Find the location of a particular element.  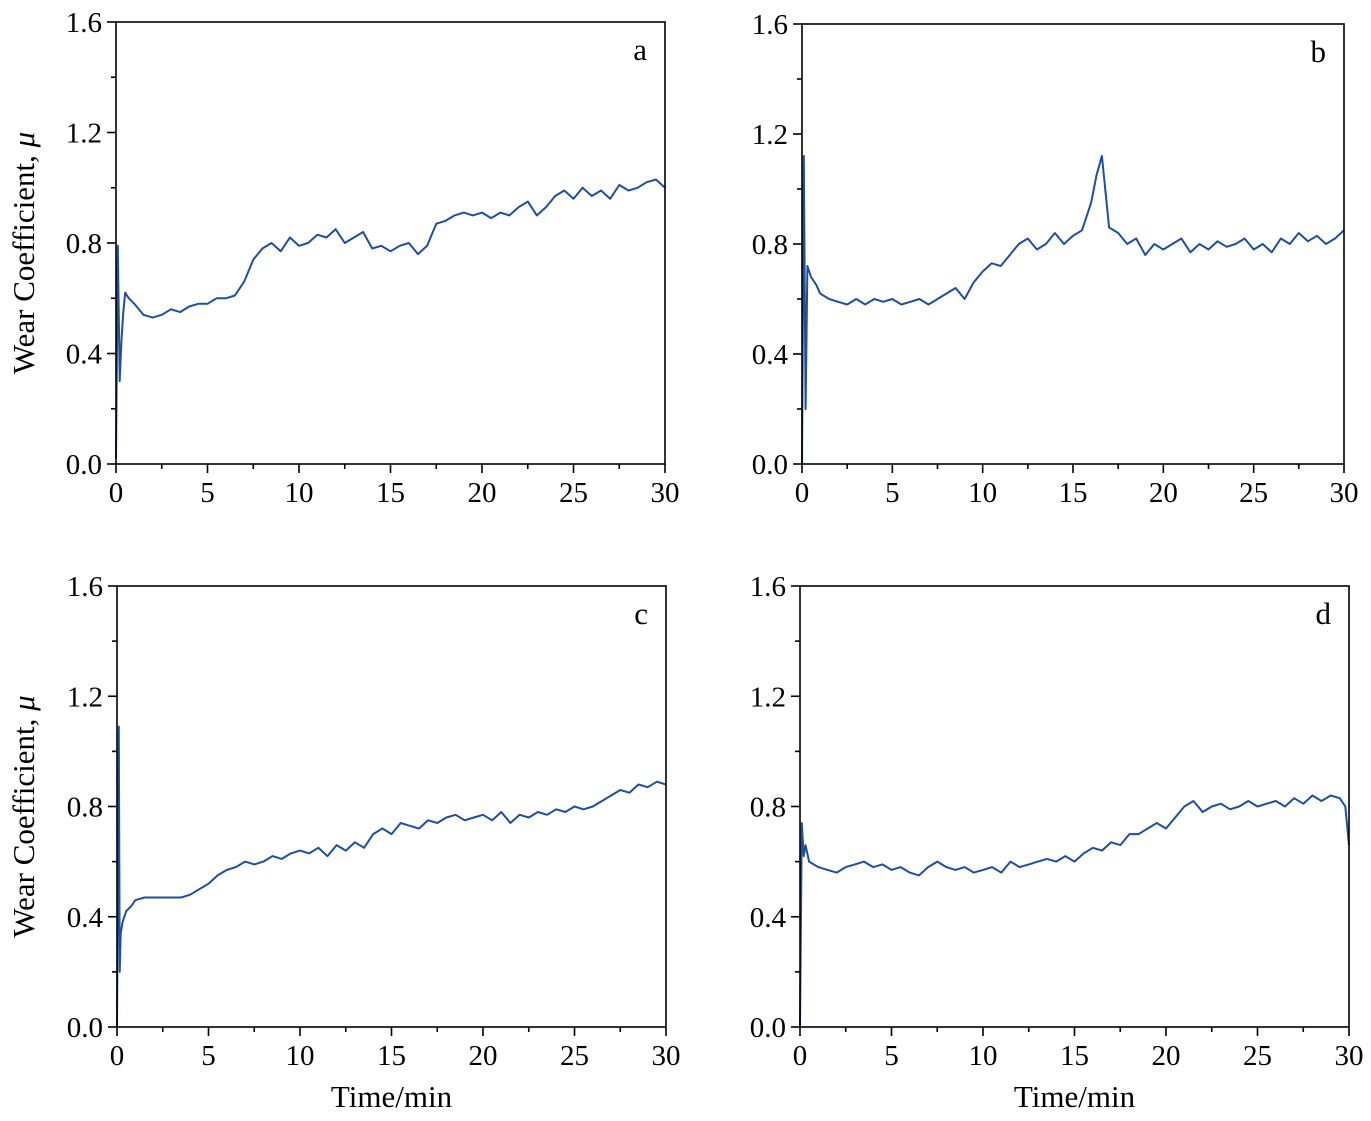

panel-letter: c is located at coordinates (641, 613).